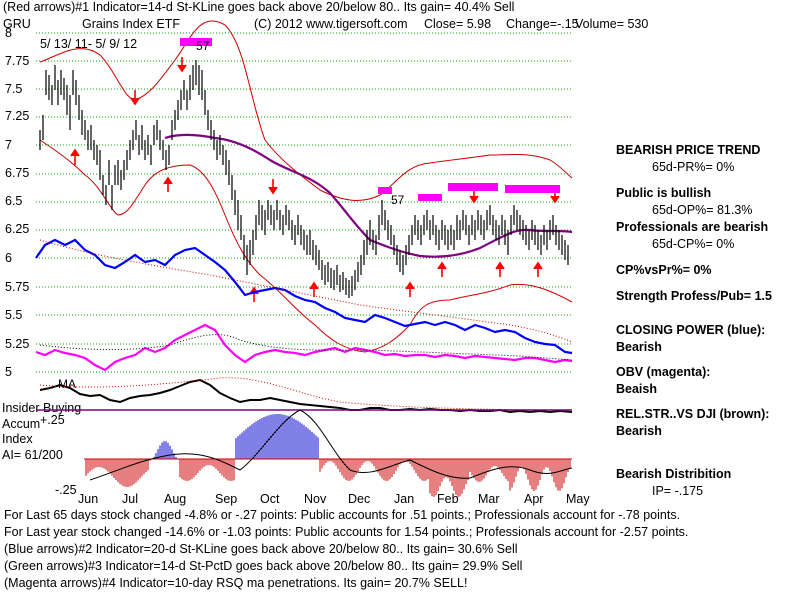  What do you see at coordinates (32, 455) in the screenshot?
I see `ai-value: AI= 61/200` at bounding box center [32, 455].